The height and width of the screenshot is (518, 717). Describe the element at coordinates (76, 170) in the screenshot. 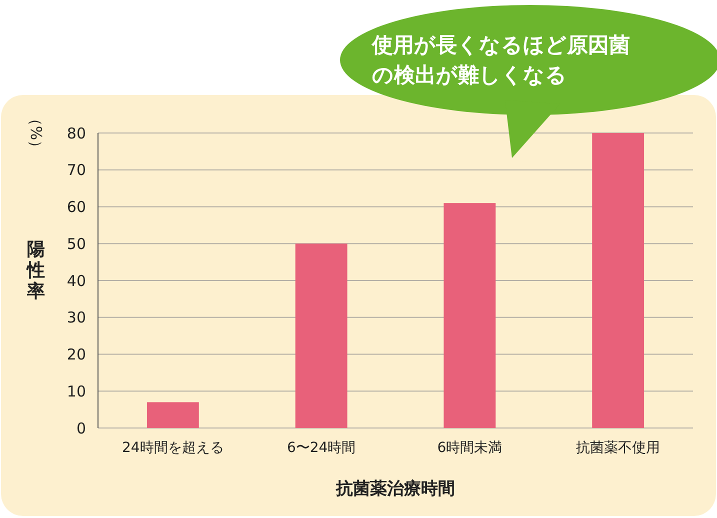

I see `y-tick-label: 70` at that location.